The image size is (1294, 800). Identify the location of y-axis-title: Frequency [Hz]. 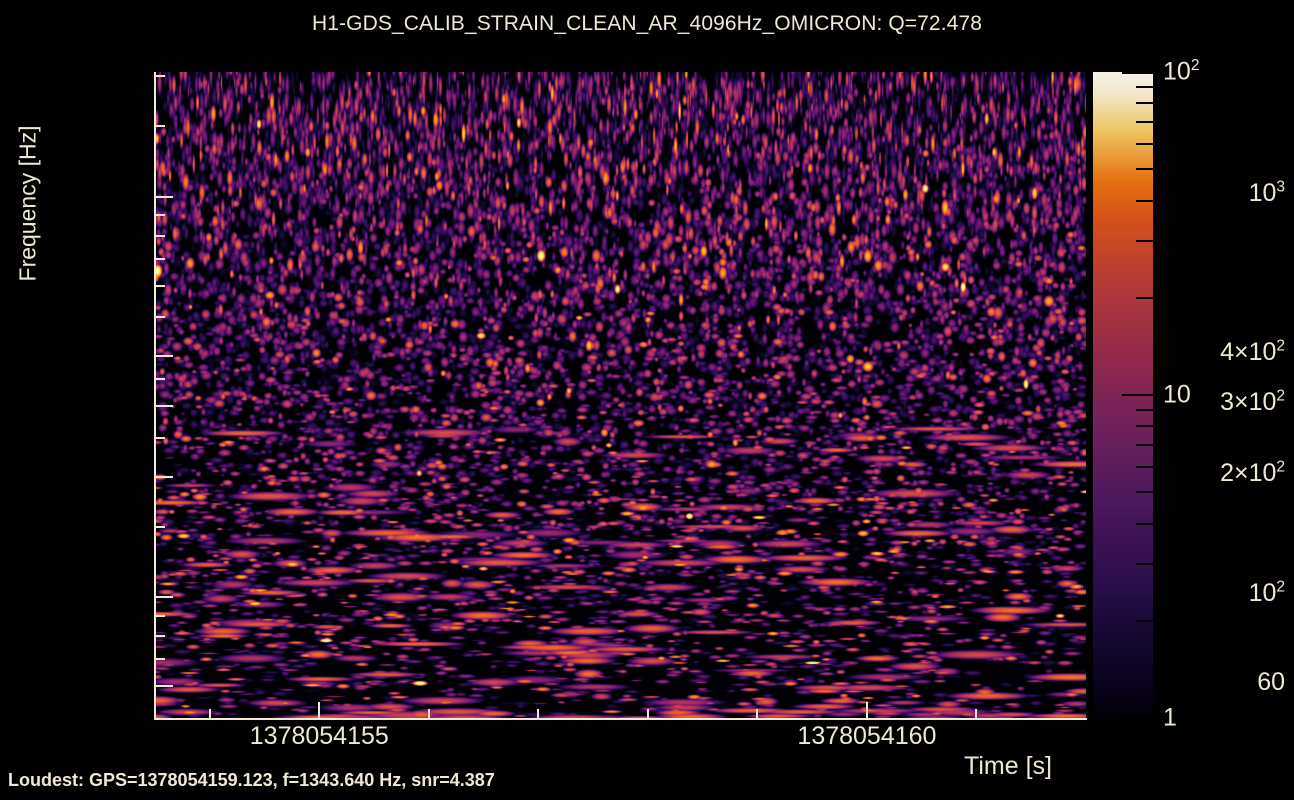
(27, 203).